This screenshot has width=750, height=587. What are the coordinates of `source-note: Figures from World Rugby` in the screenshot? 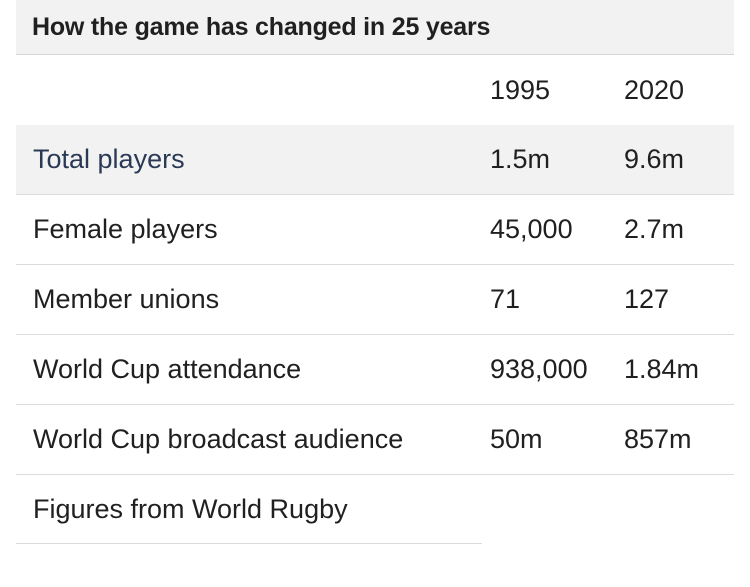 It's located at (249, 509).